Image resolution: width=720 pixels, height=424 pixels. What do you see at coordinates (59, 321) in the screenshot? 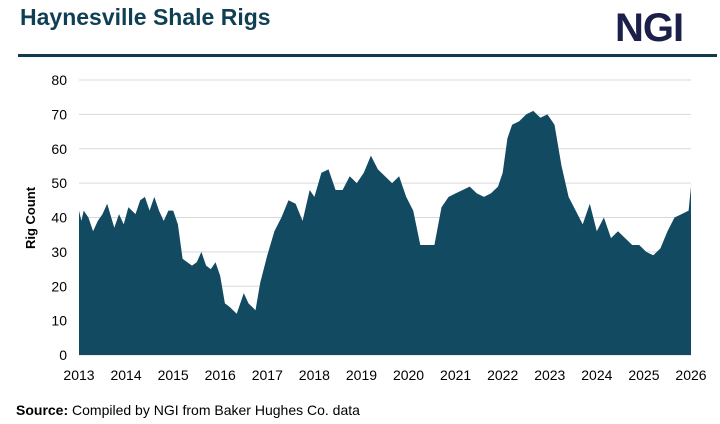
I see `y-tick-label: 10` at bounding box center [59, 321].